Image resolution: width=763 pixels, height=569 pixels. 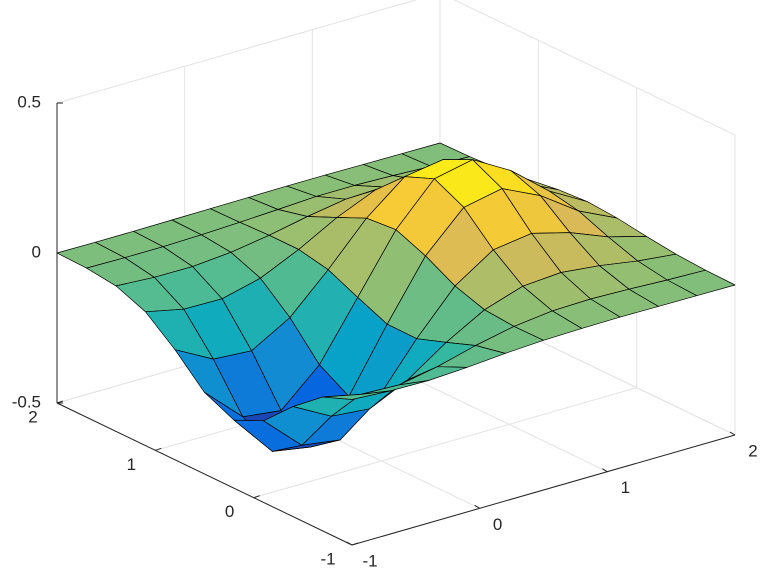 What do you see at coordinates (625, 487) in the screenshot?
I see `x-tick-label: 1` at bounding box center [625, 487].